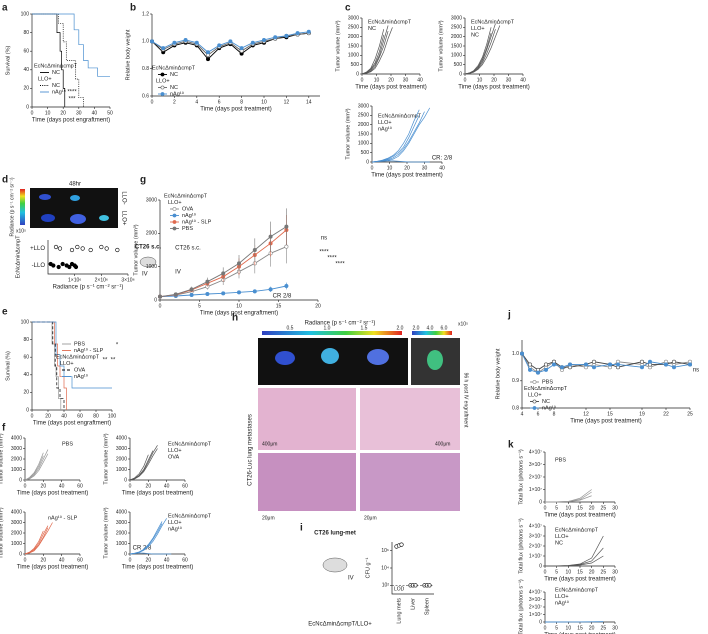 The image size is (708, 634). I want to click on panel-label: j, so click(509, 315).